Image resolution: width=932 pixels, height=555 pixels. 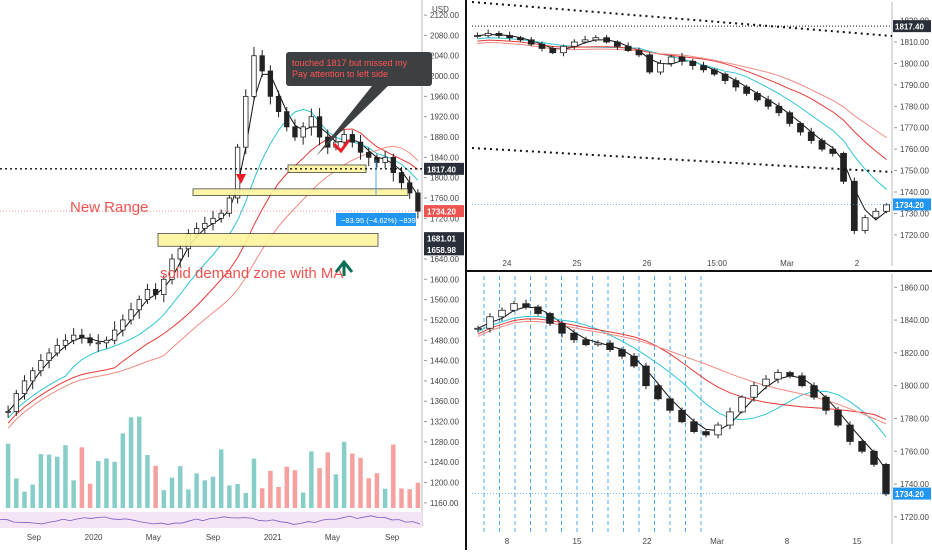 I want to click on callout-box, so click(x=359, y=69).